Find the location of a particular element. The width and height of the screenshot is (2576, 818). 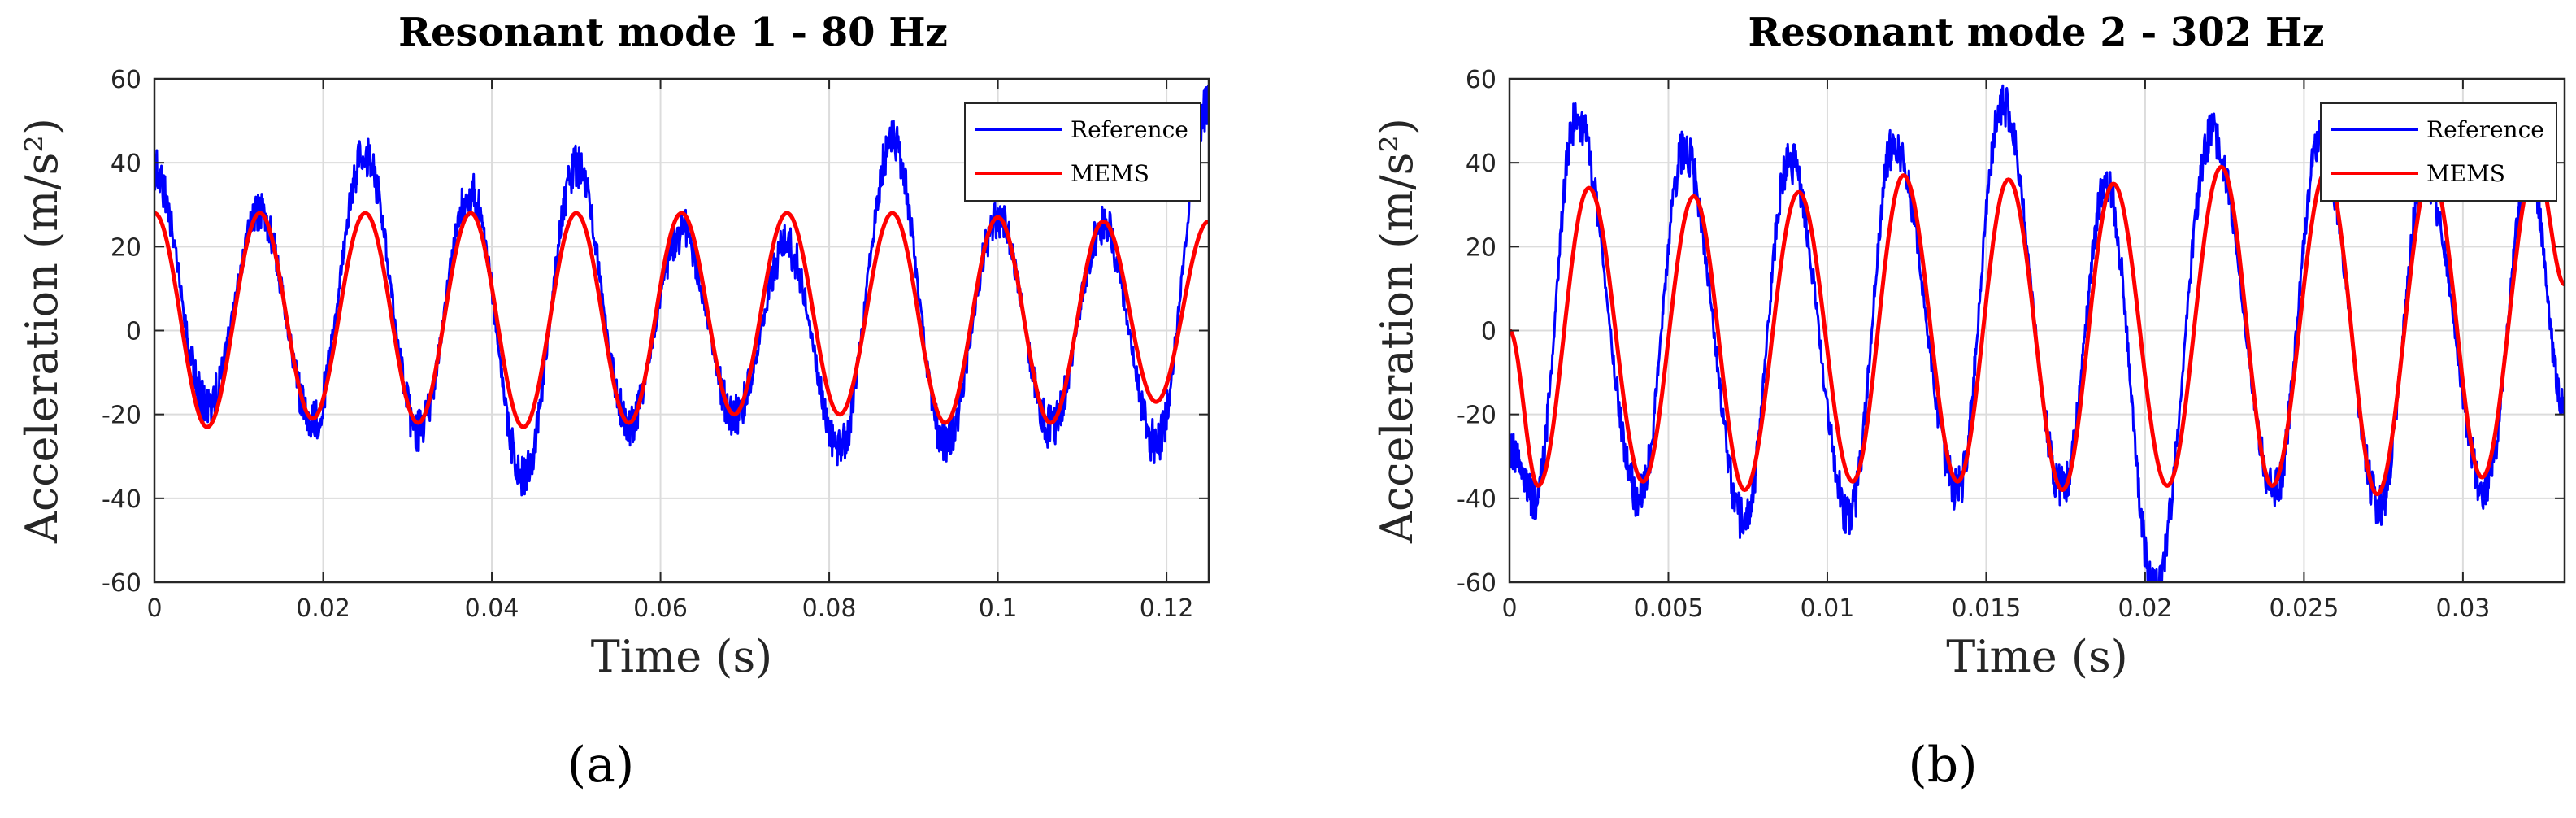

x-tick-label: 0.12 is located at coordinates (1167, 608).